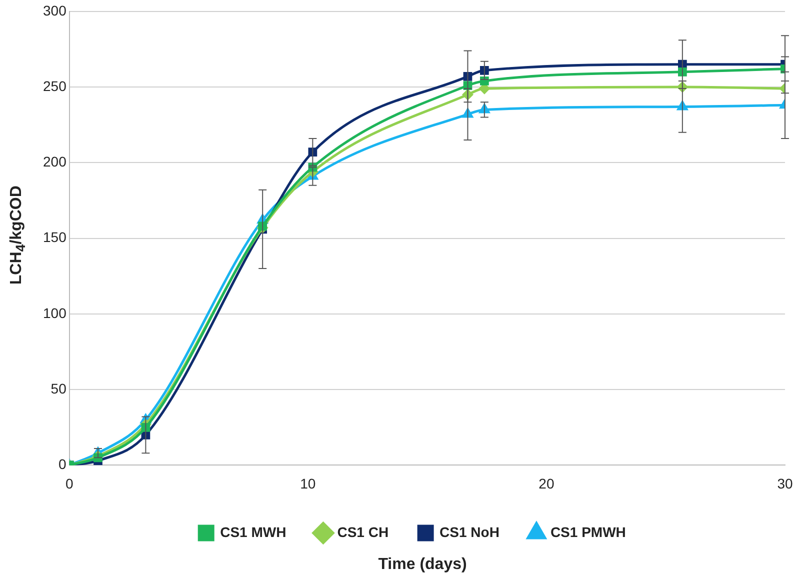 The height and width of the screenshot is (585, 805). I want to click on y-tick-label: 100, so click(55, 312).